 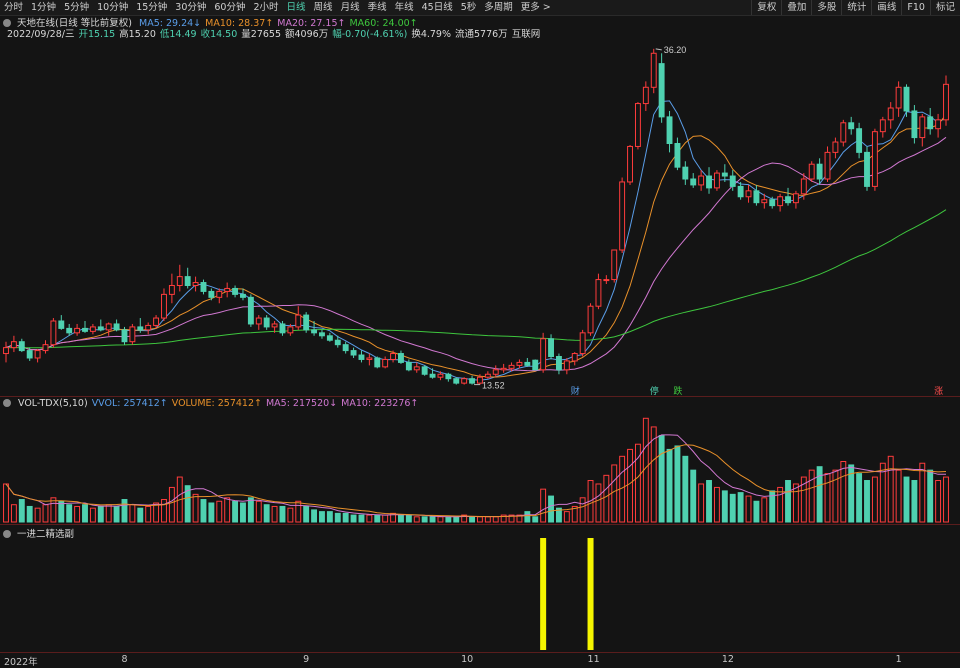 What do you see at coordinates (675, 50) in the screenshot?
I see `high-price-label: 36.20` at bounding box center [675, 50].